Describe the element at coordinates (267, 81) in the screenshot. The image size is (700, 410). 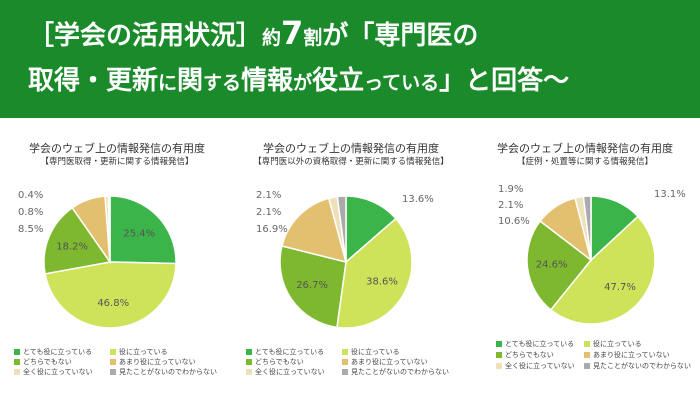
I see `headline-part: 情報` at that location.